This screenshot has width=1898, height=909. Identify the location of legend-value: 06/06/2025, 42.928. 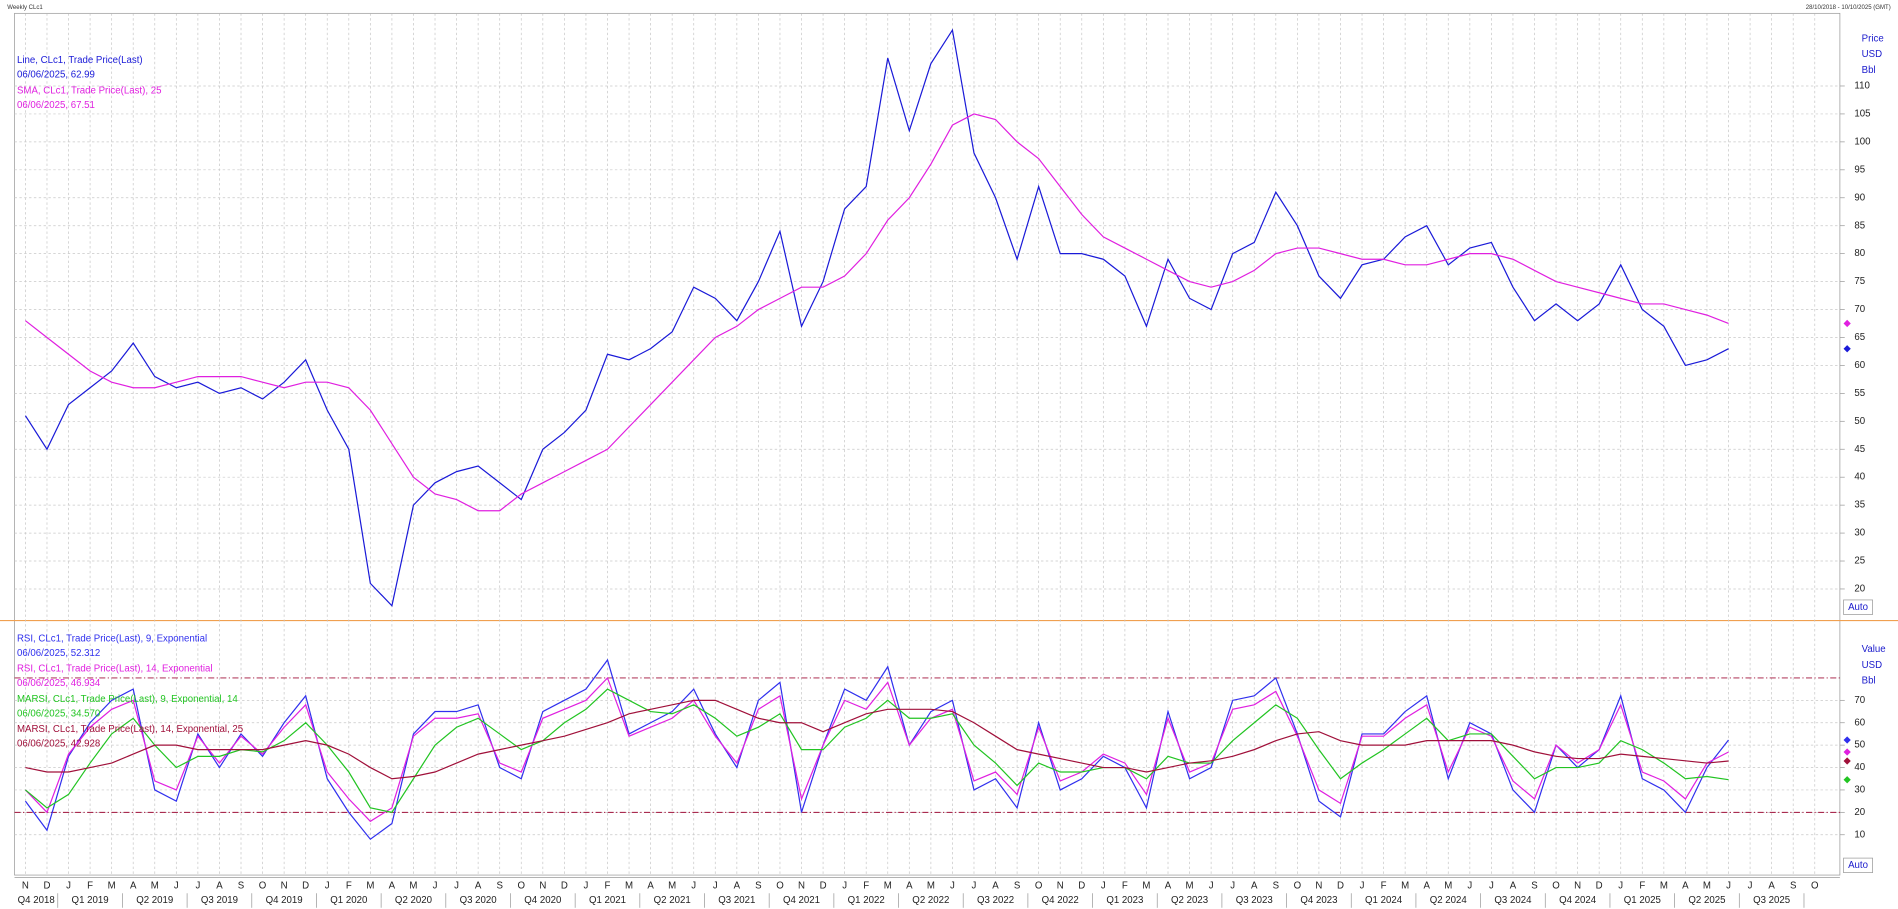
(58, 744).